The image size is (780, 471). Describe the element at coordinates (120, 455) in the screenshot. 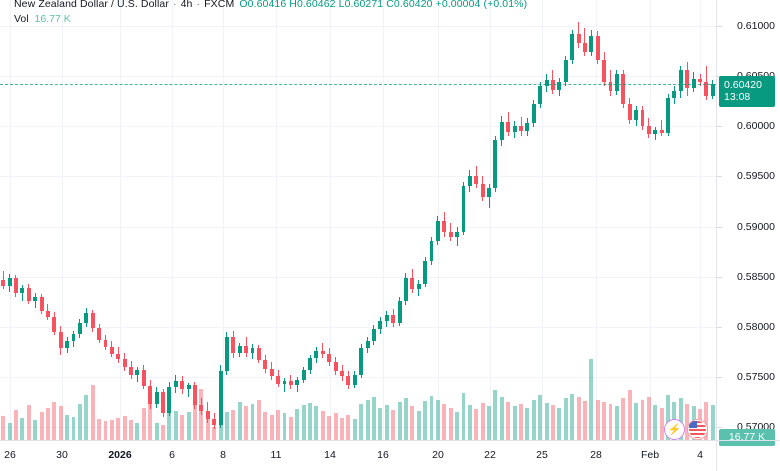

I see `time-axis-label: 2026` at that location.